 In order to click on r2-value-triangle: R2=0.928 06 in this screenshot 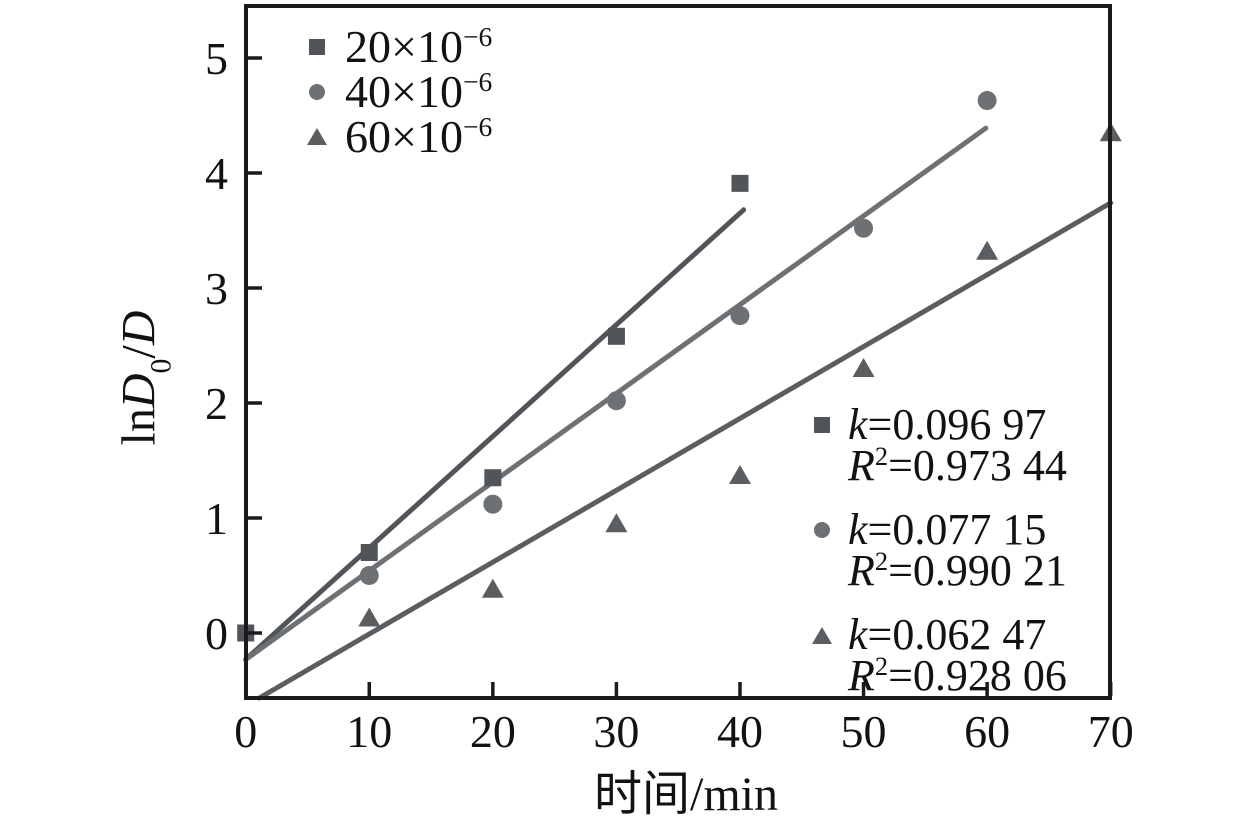, I will do `click(957, 676)`.